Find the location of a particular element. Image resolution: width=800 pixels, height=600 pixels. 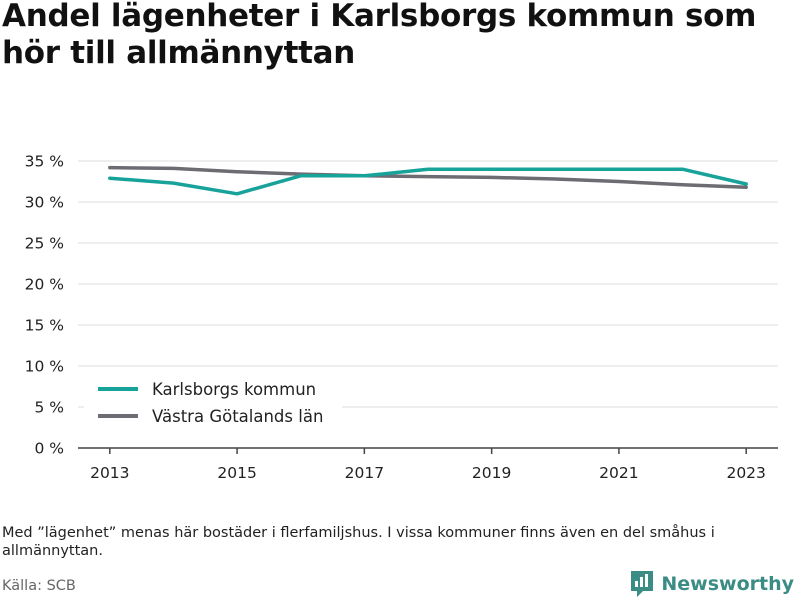

y-tick-label: 30 % is located at coordinates (44, 203).